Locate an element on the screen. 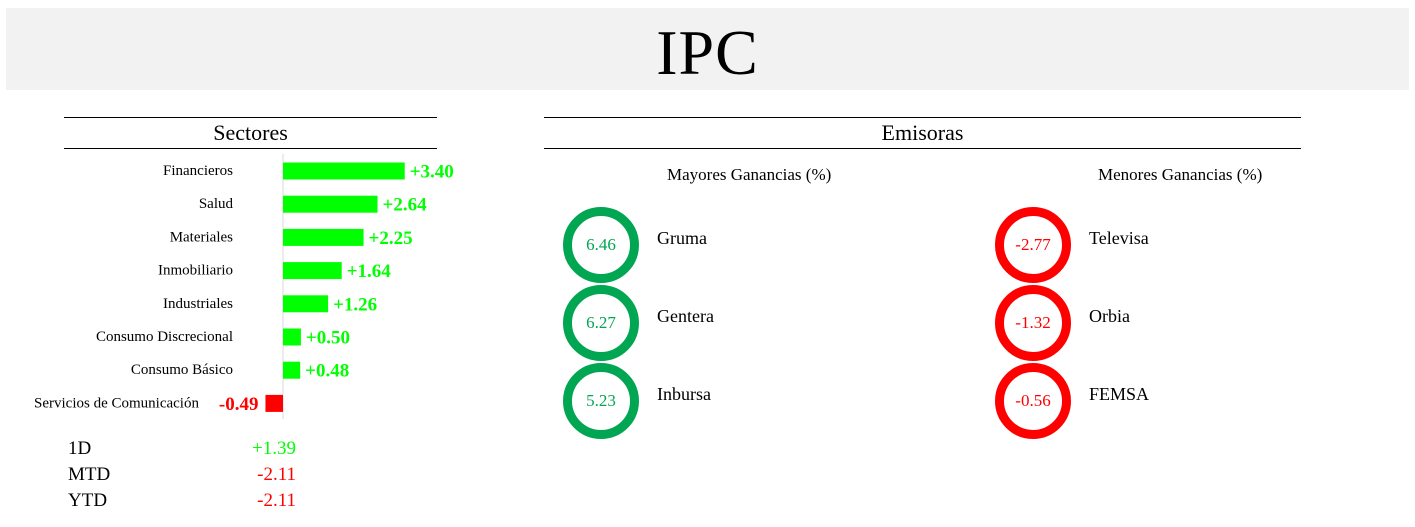 This screenshot has height=527, width=1415. category-label-6: Consumo Básico is located at coordinates (182, 370).